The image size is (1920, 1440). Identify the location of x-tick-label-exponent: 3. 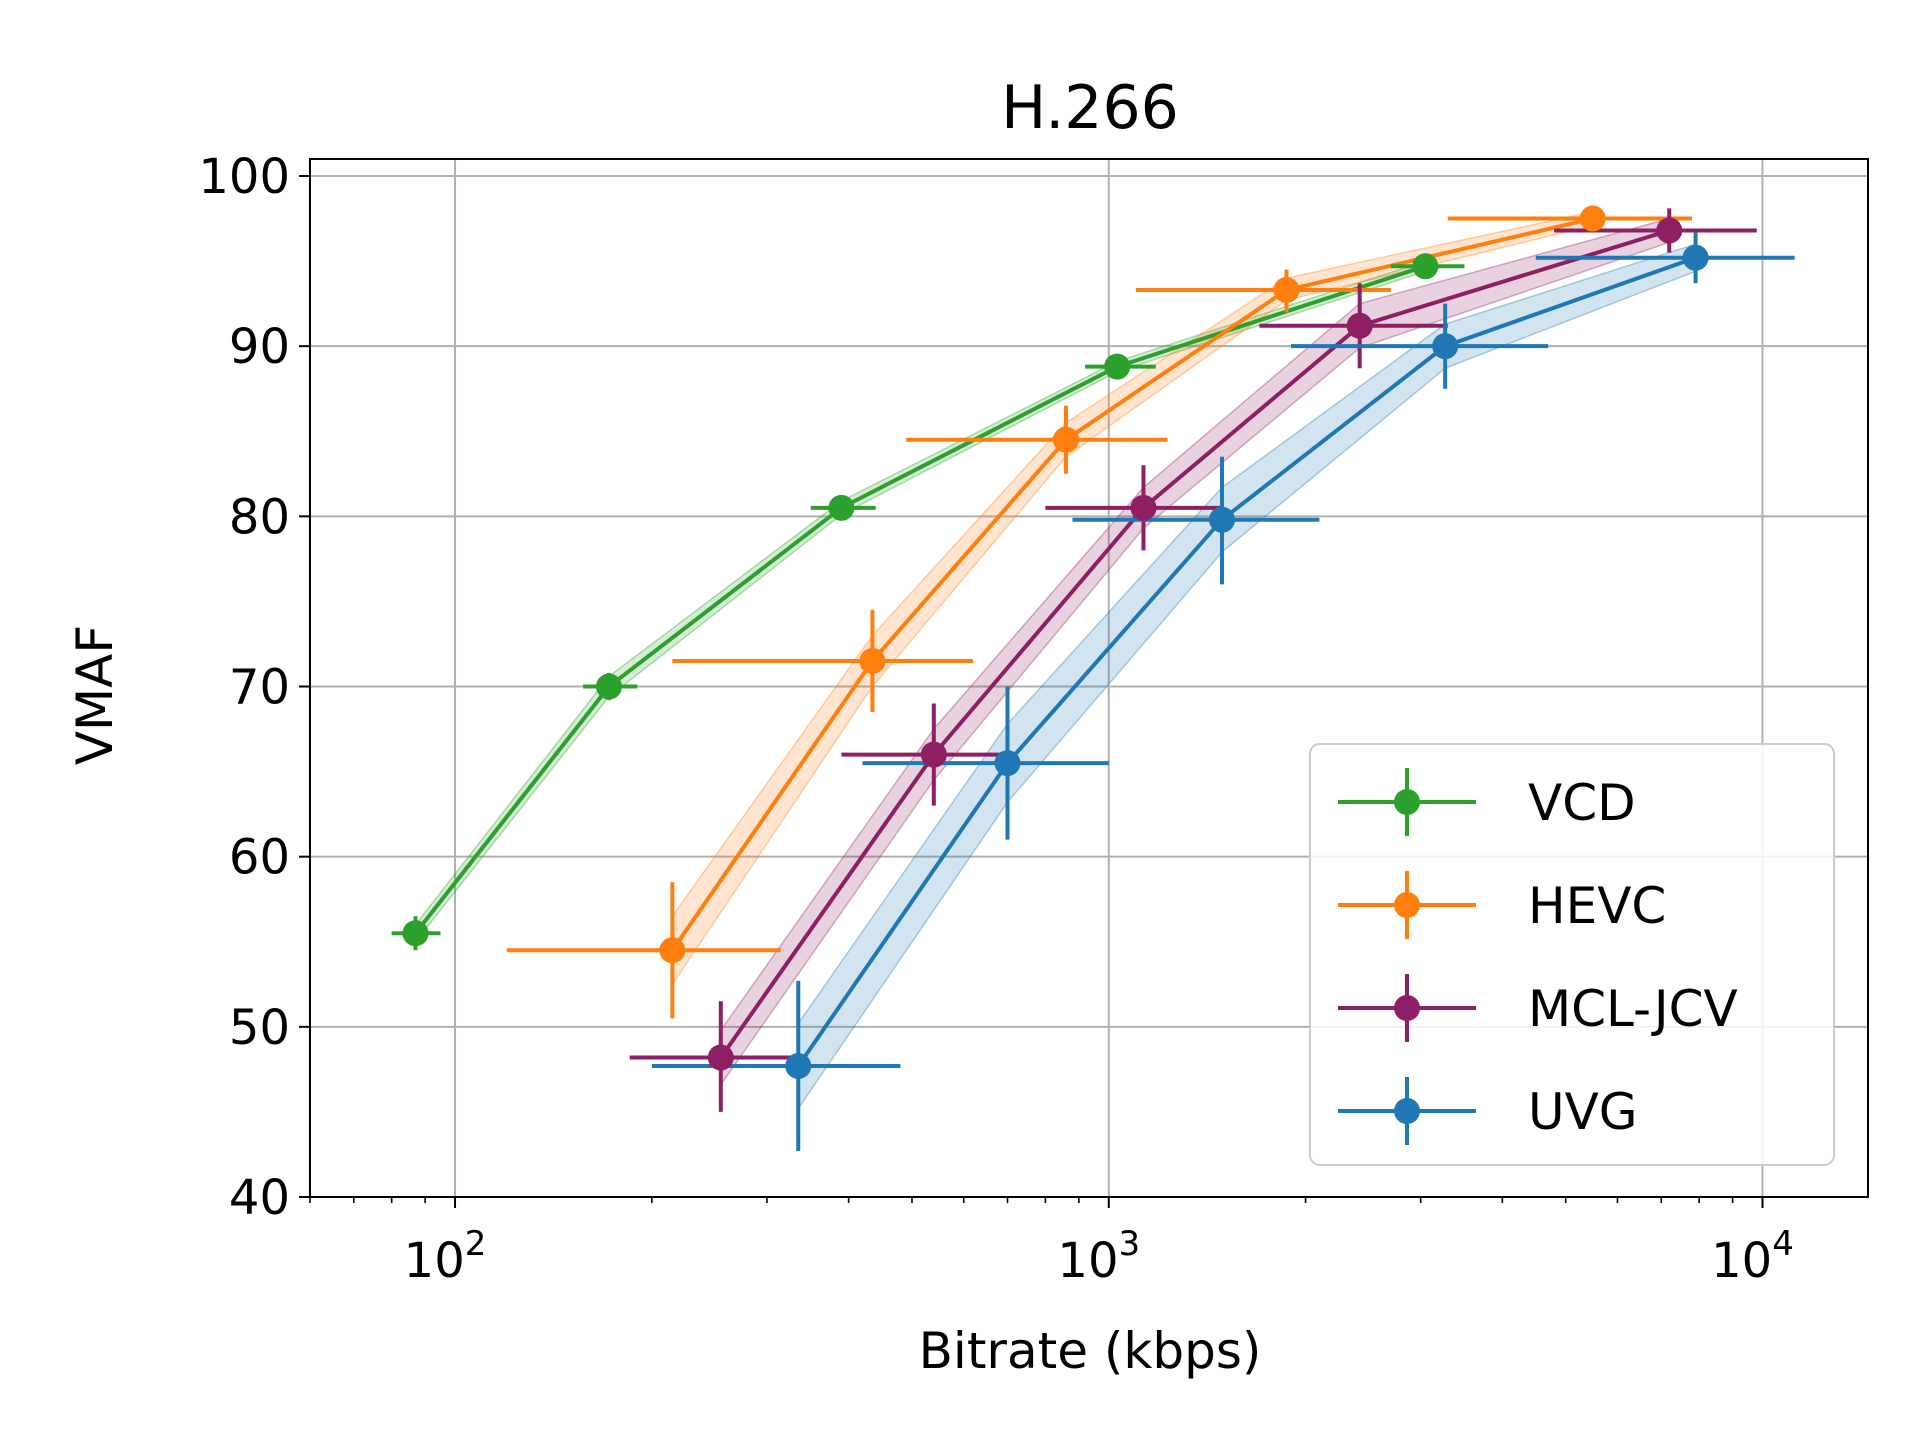
(1129, 1244).